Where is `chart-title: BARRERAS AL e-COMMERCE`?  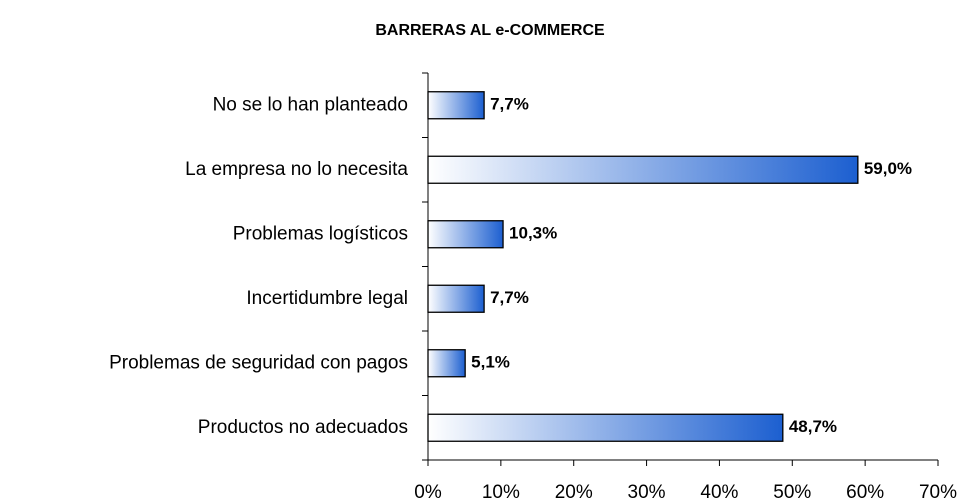
chart-title: BARRERAS AL e-COMMERCE is located at coordinates (490, 30).